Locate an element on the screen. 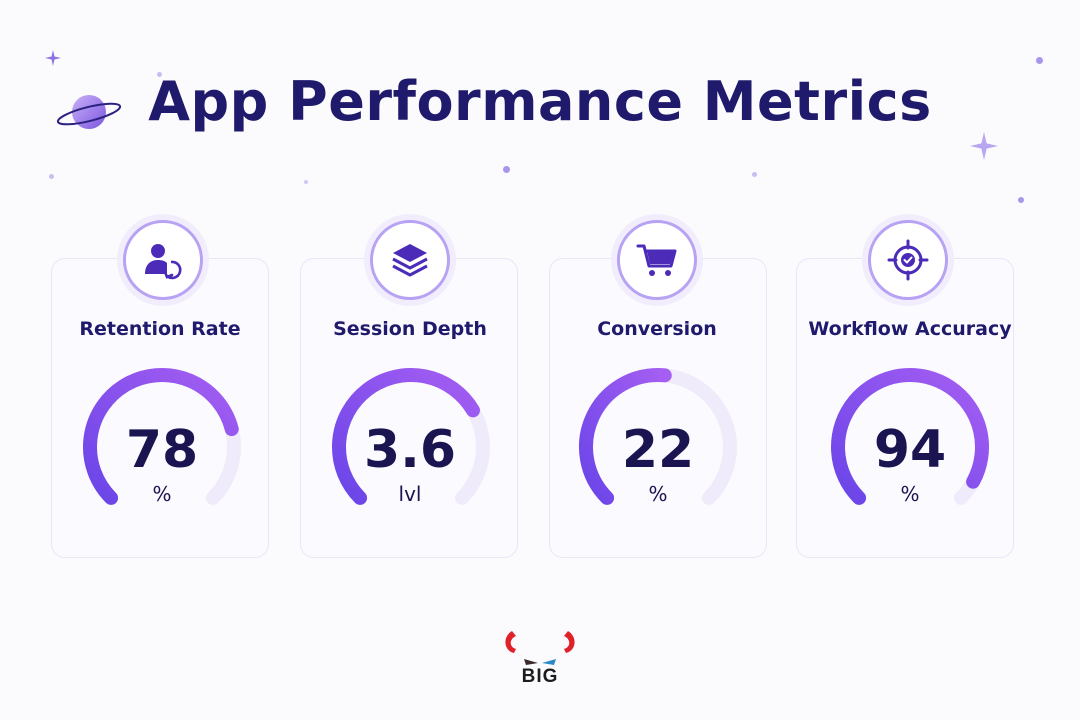 Image resolution: width=1080 pixels, height=720 pixels. workflow-accuracy-gauge is located at coordinates (910, 436).